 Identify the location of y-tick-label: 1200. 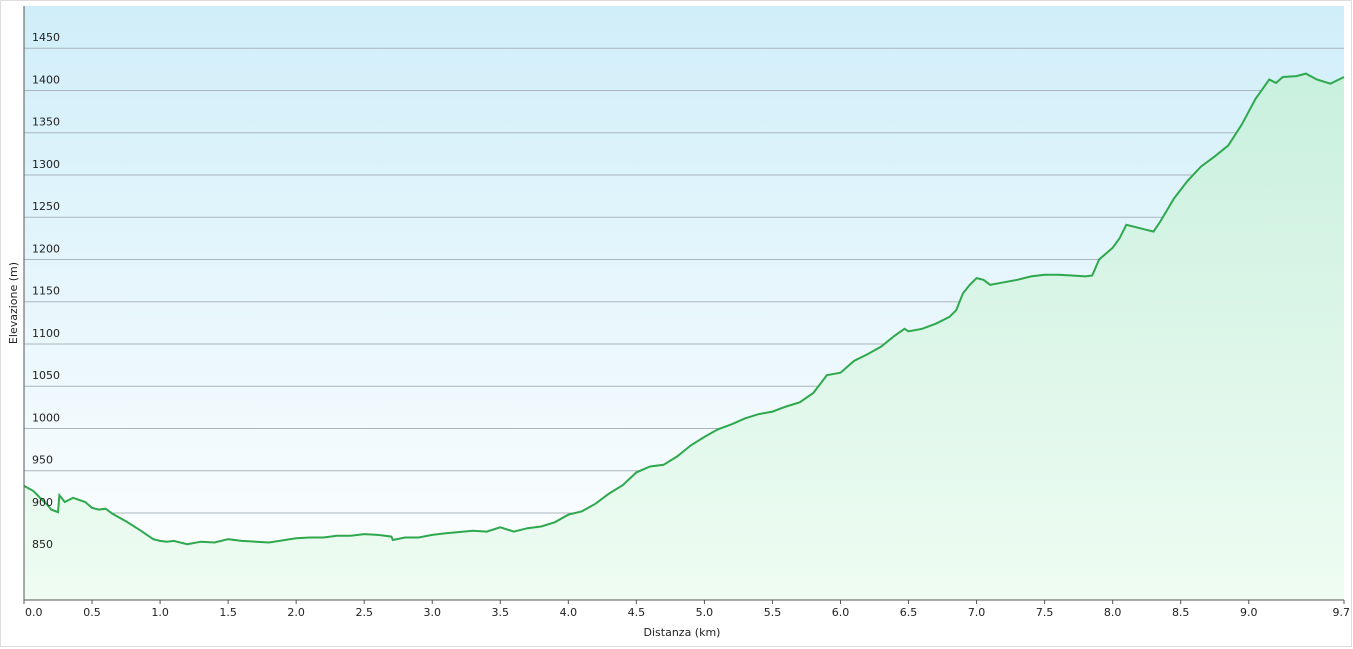
(46, 248).